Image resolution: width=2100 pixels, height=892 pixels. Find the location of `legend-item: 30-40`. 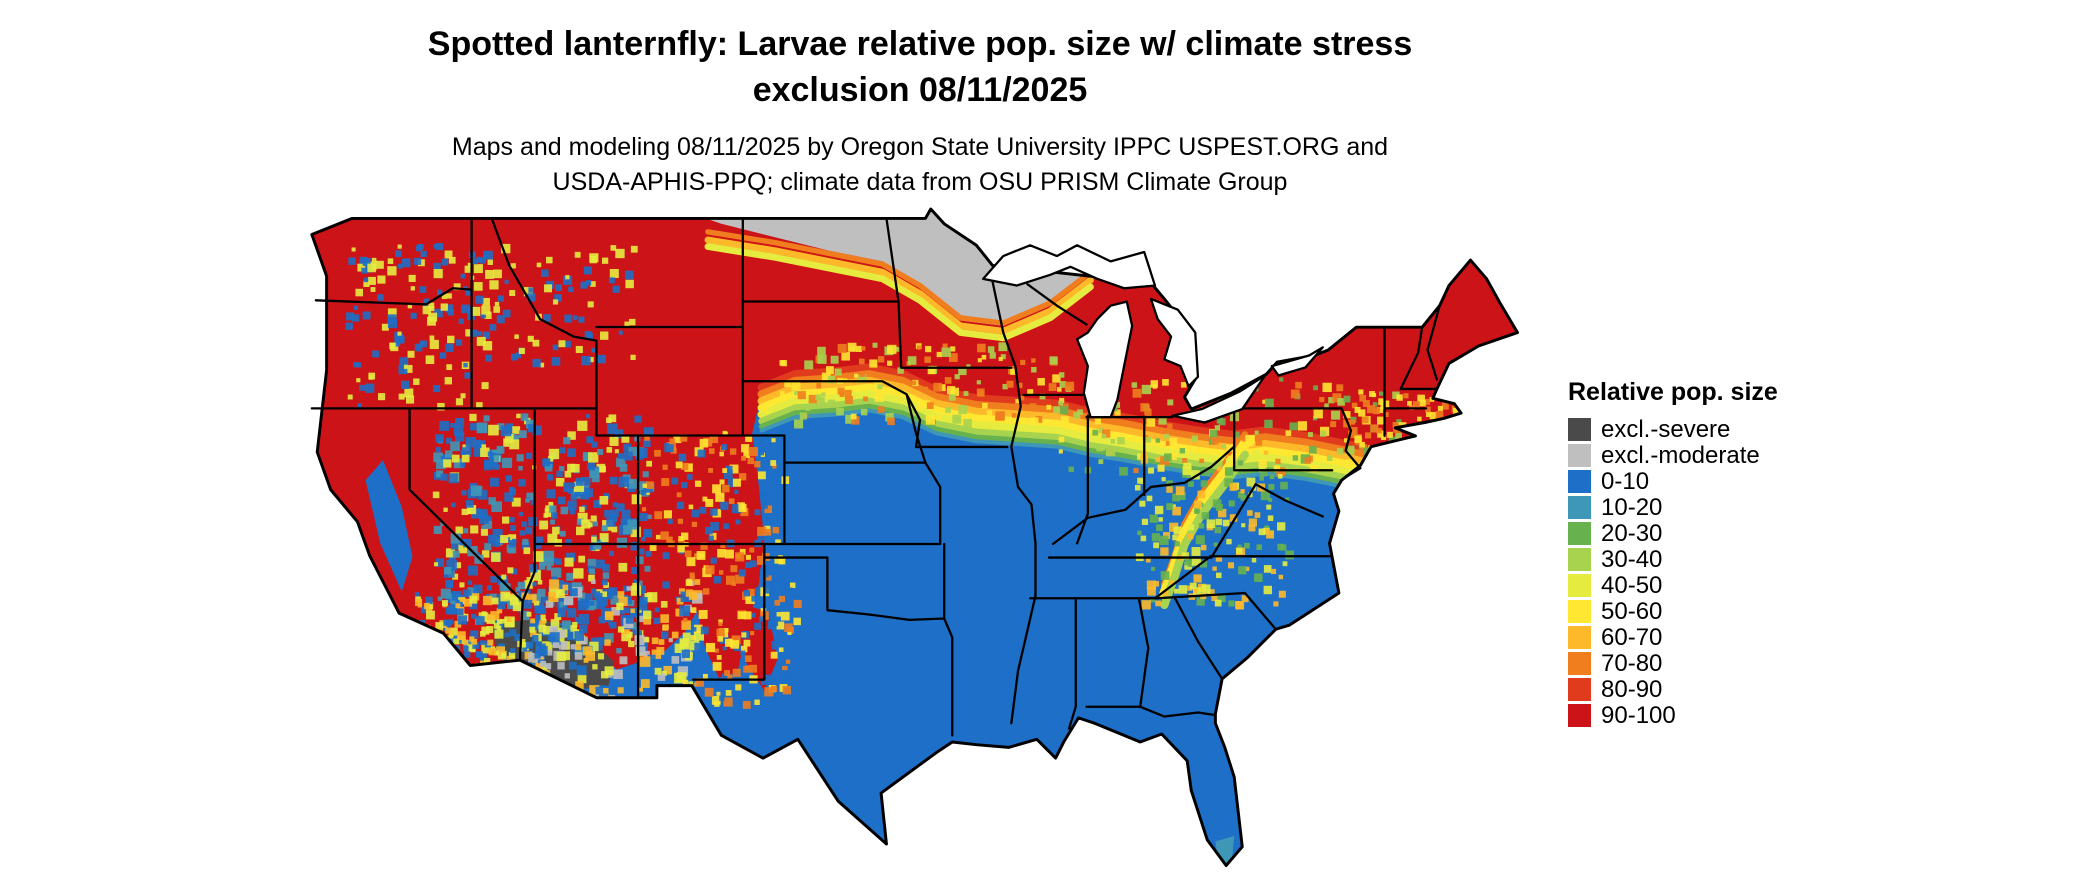

legend-item: 30-40 is located at coordinates (1673, 559).